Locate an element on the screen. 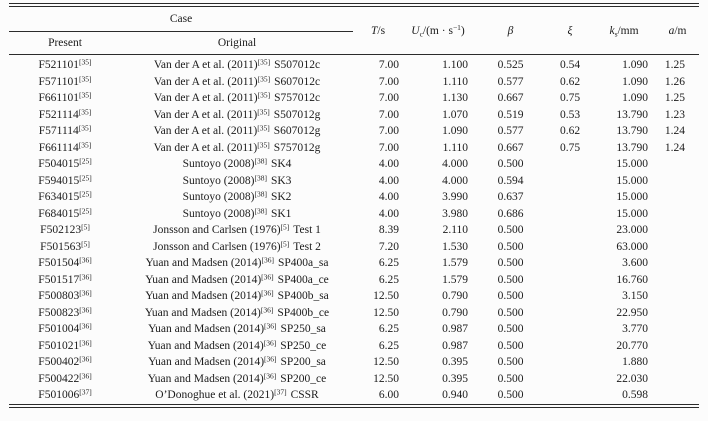  present-case-id: F501006 is located at coordinates (59, 395).